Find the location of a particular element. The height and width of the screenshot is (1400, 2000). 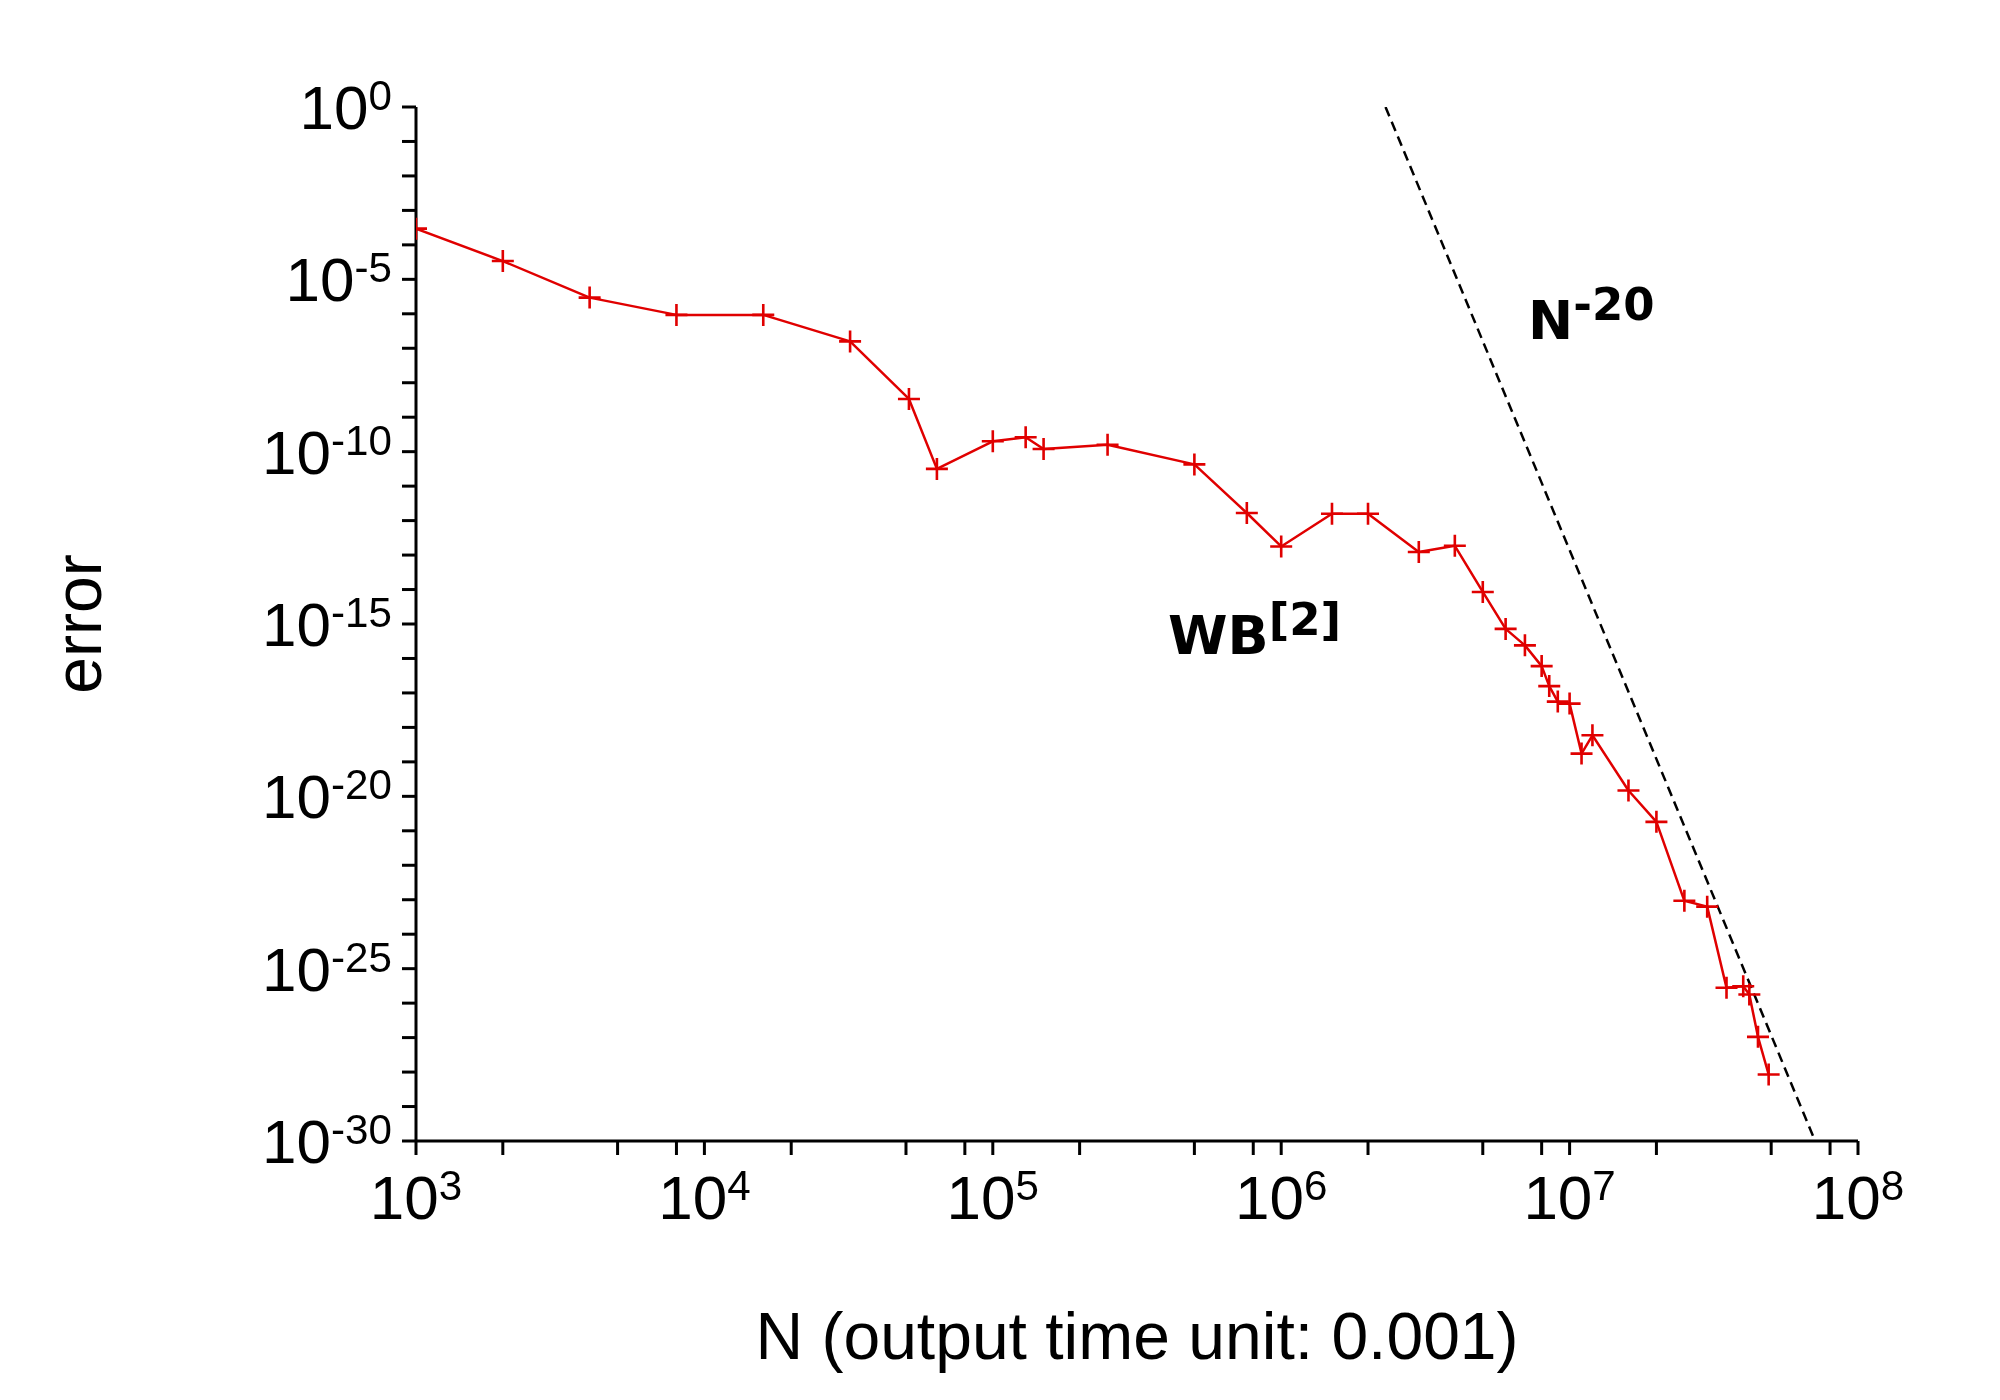

y-tick-label: 10$^{-20}$ is located at coordinates (327, 796).